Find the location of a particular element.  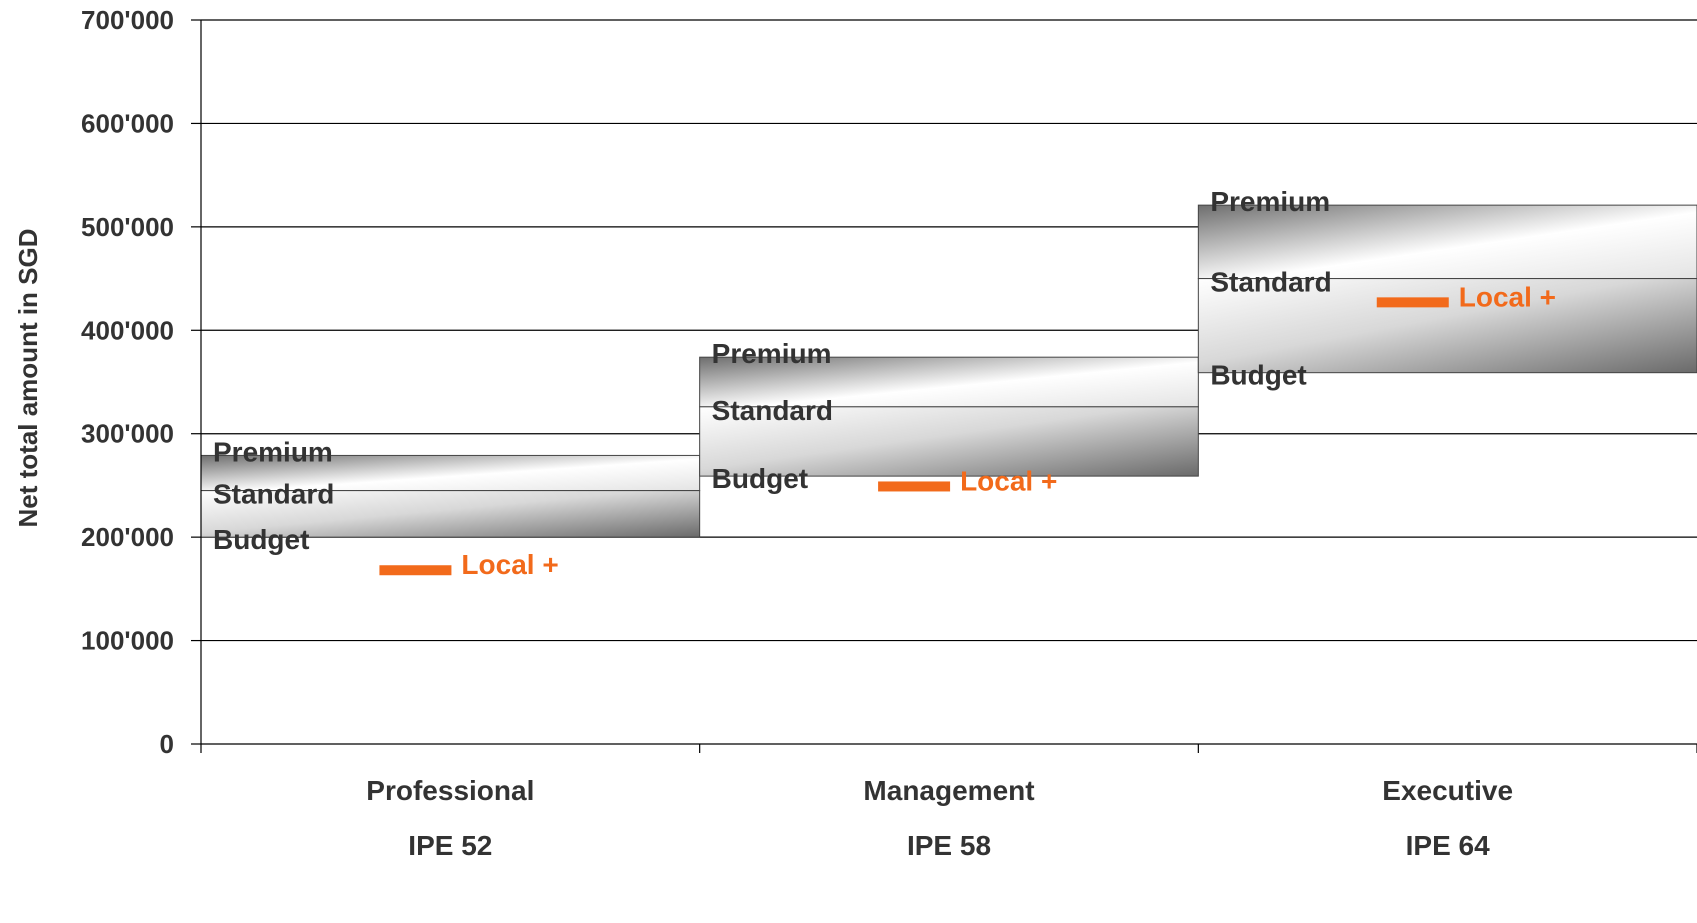

category-sublabel: IPE 64 is located at coordinates (1448, 845).